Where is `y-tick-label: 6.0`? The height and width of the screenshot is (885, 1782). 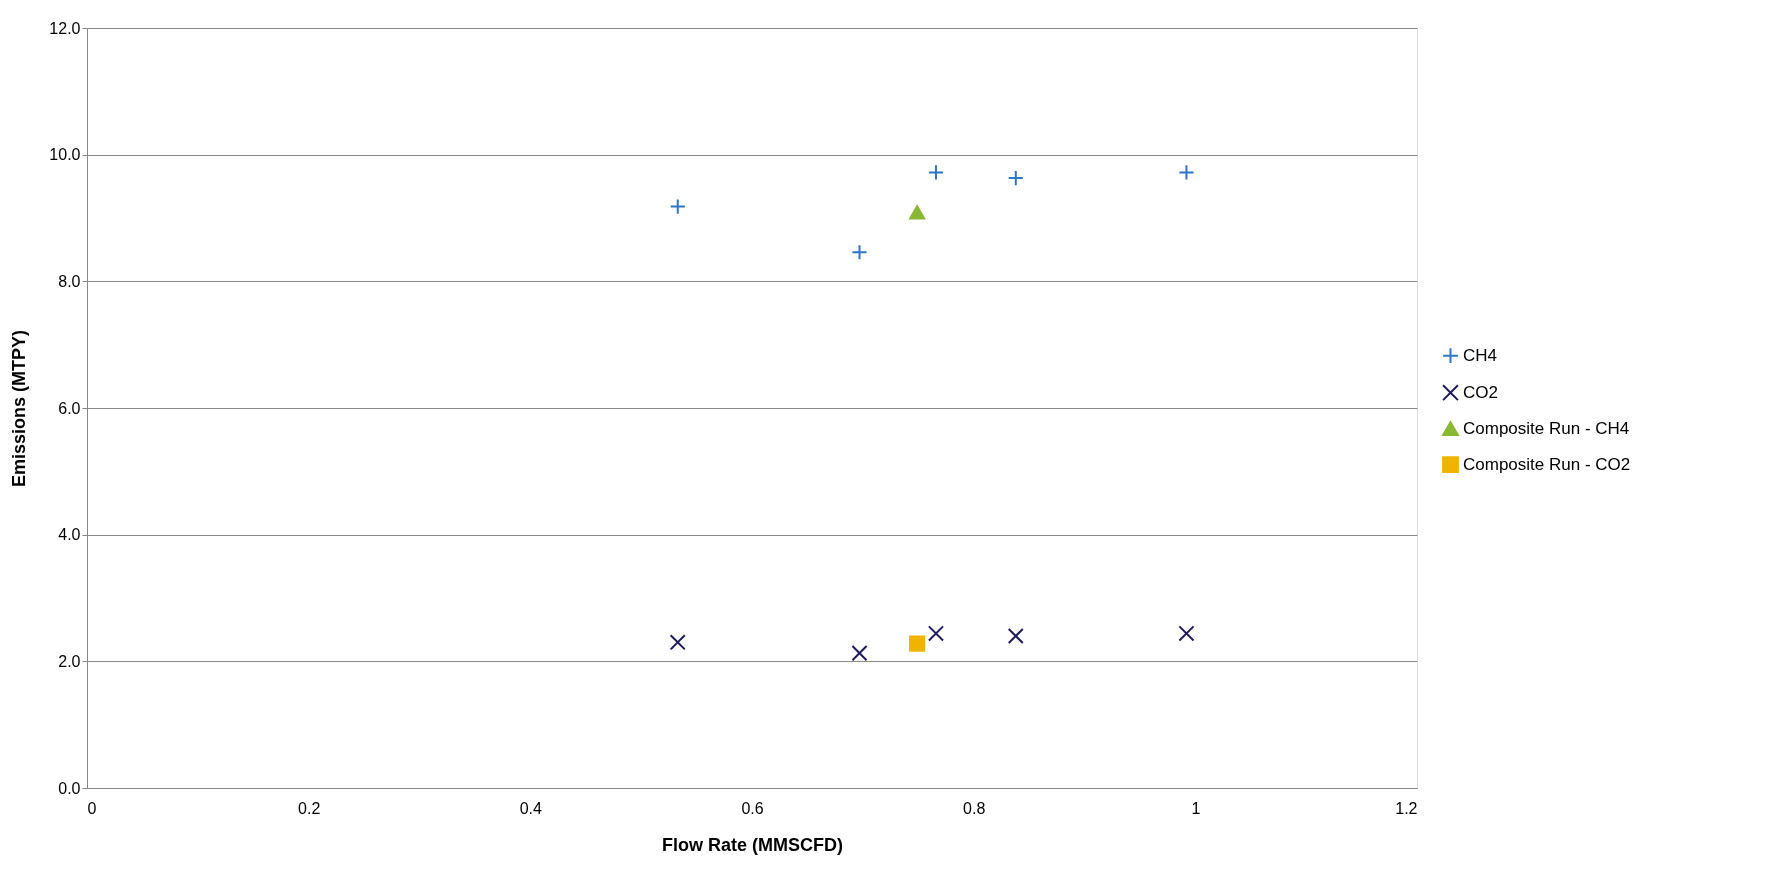
y-tick-label: 6.0 is located at coordinates (69, 408).